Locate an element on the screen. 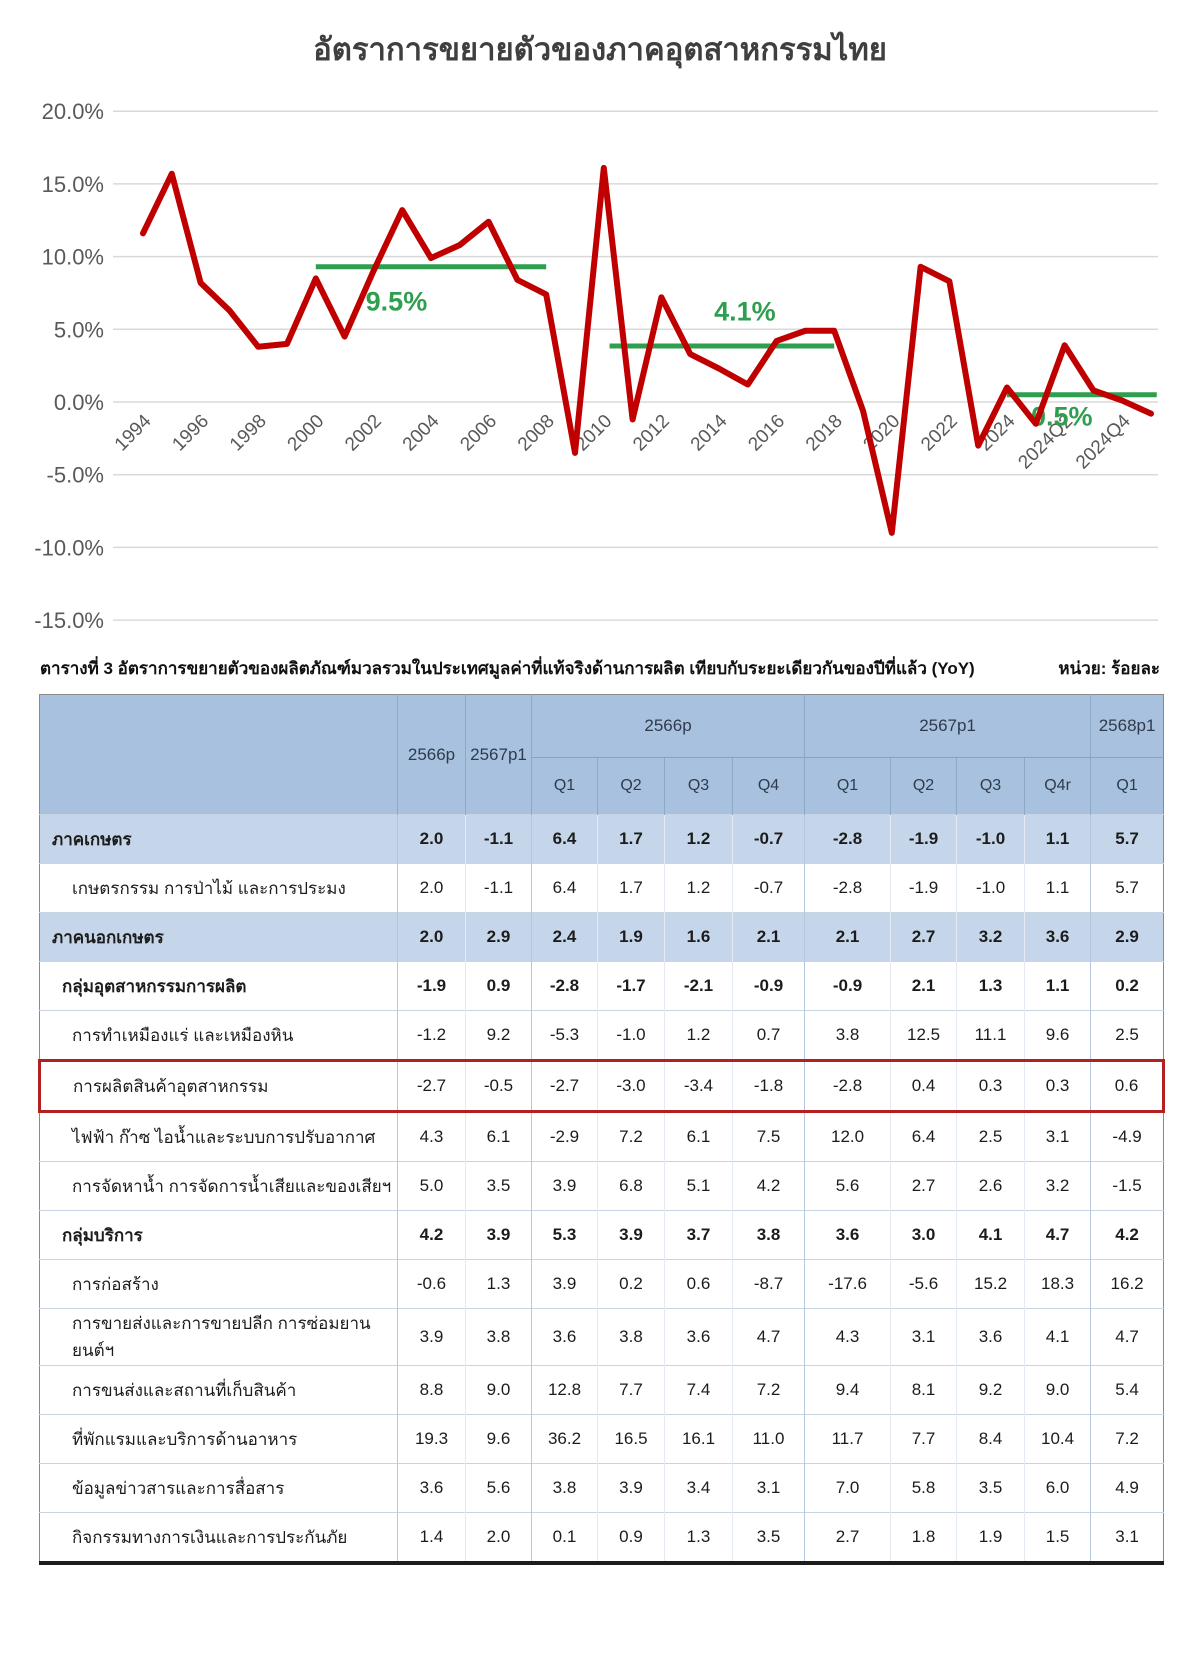 Image resolution: width=1200 pixels, height=1665 pixels. average-annotation-label: 9.5% is located at coordinates (397, 301).